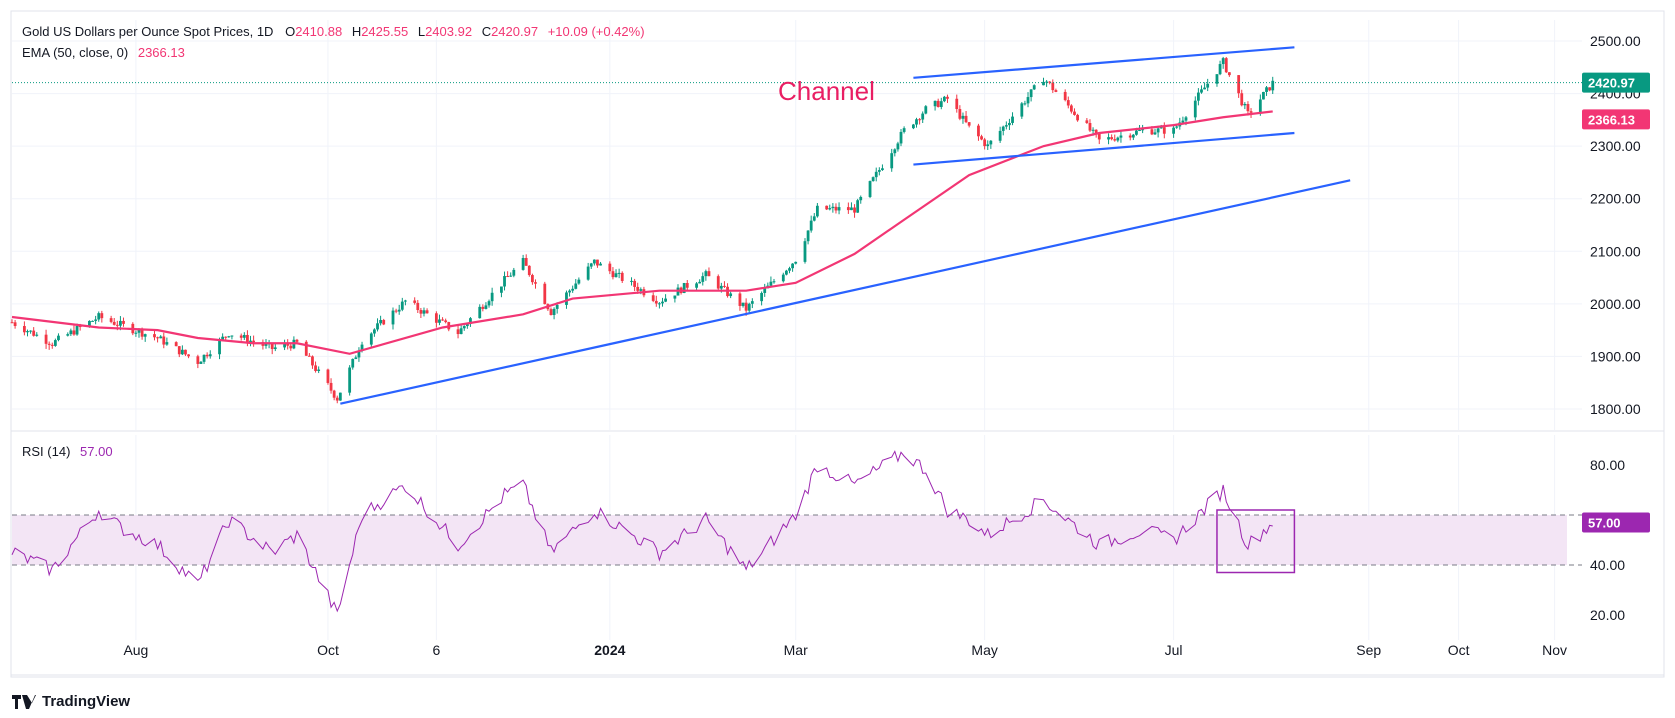 The height and width of the screenshot is (718, 1675). What do you see at coordinates (86, 701) in the screenshot?
I see `tradingview-brand: TradingView` at bounding box center [86, 701].